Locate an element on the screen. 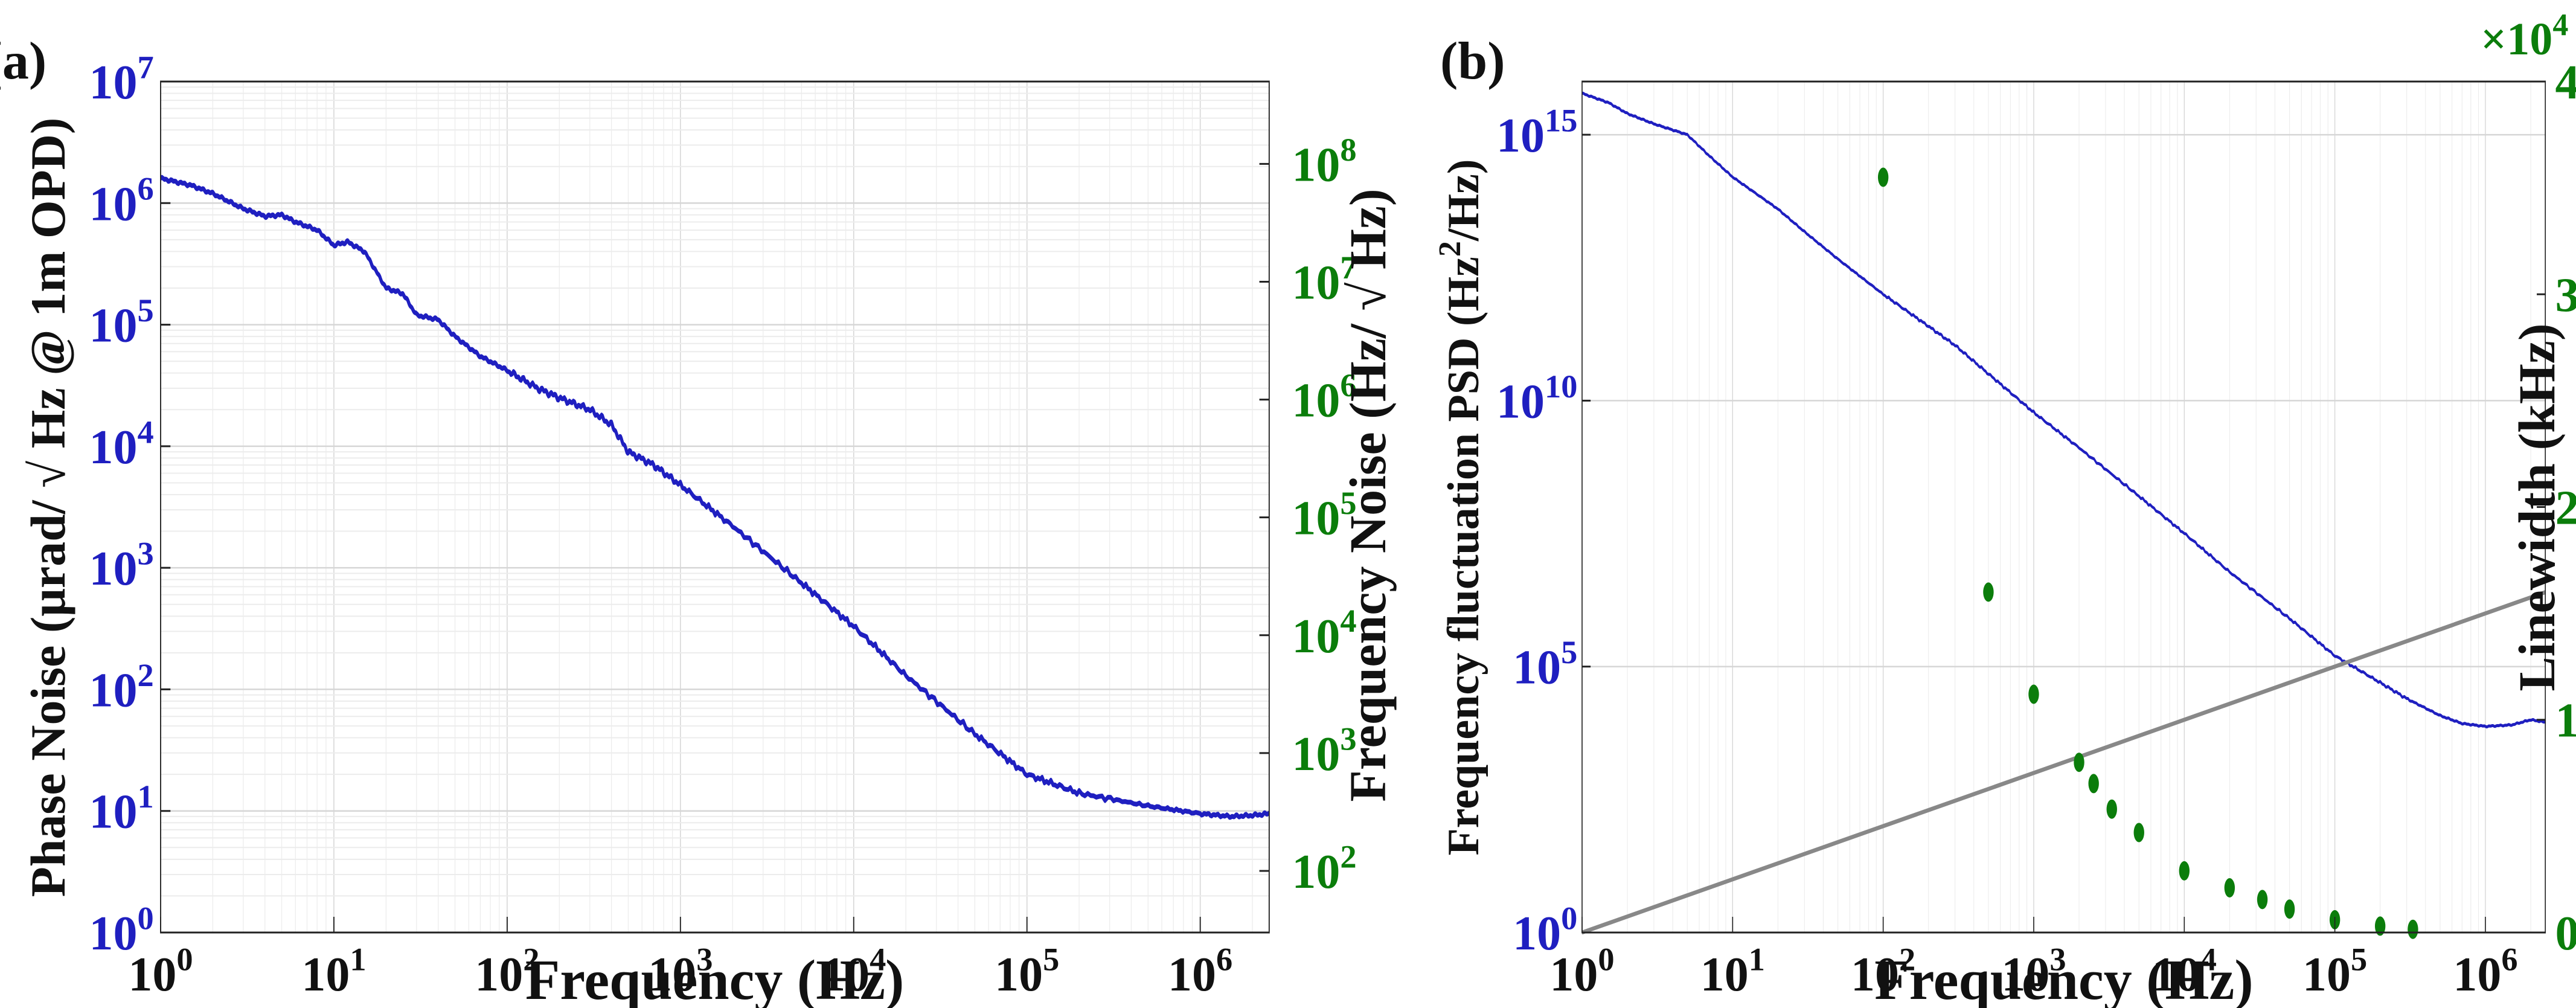 The width and height of the screenshot is (2576, 1008). y-tick-label: 10¹⁵ is located at coordinates (1536, 132).